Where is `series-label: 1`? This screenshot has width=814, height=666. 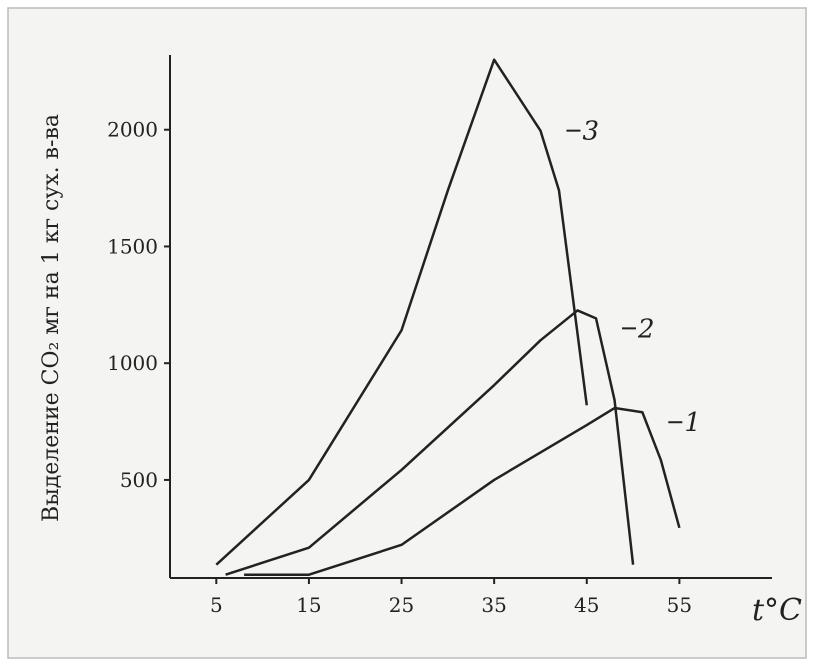
series-label: 1 is located at coordinates (692, 423).